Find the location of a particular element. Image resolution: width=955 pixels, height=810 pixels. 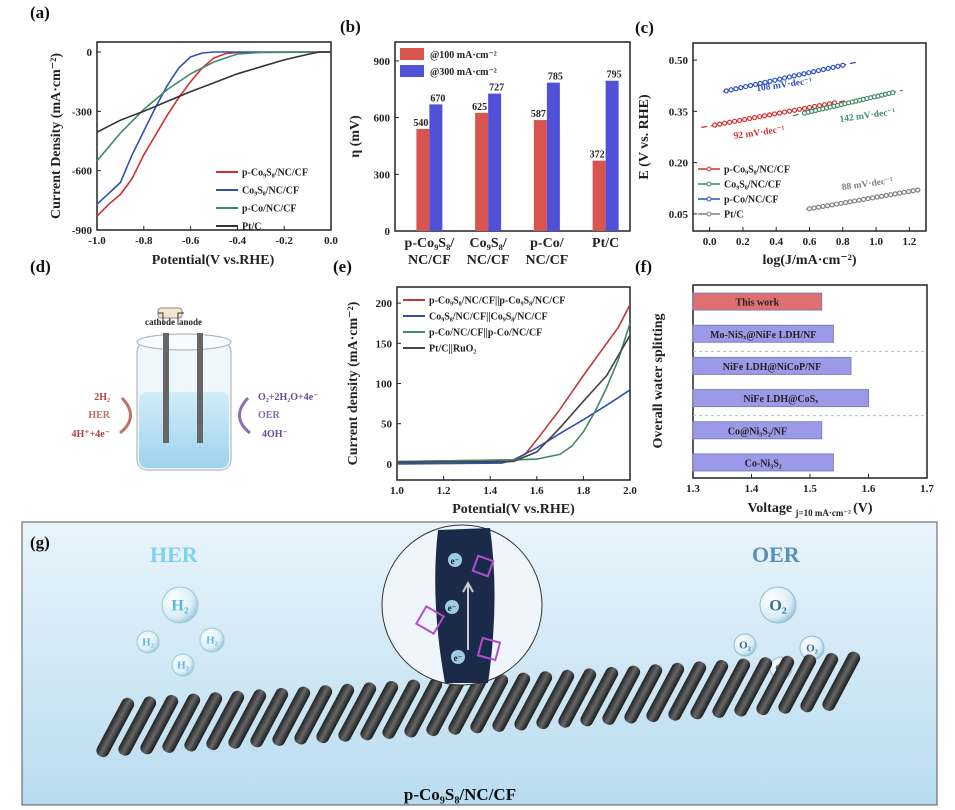

legend-label: Pt/C||RuO₂ is located at coordinates (452, 349).